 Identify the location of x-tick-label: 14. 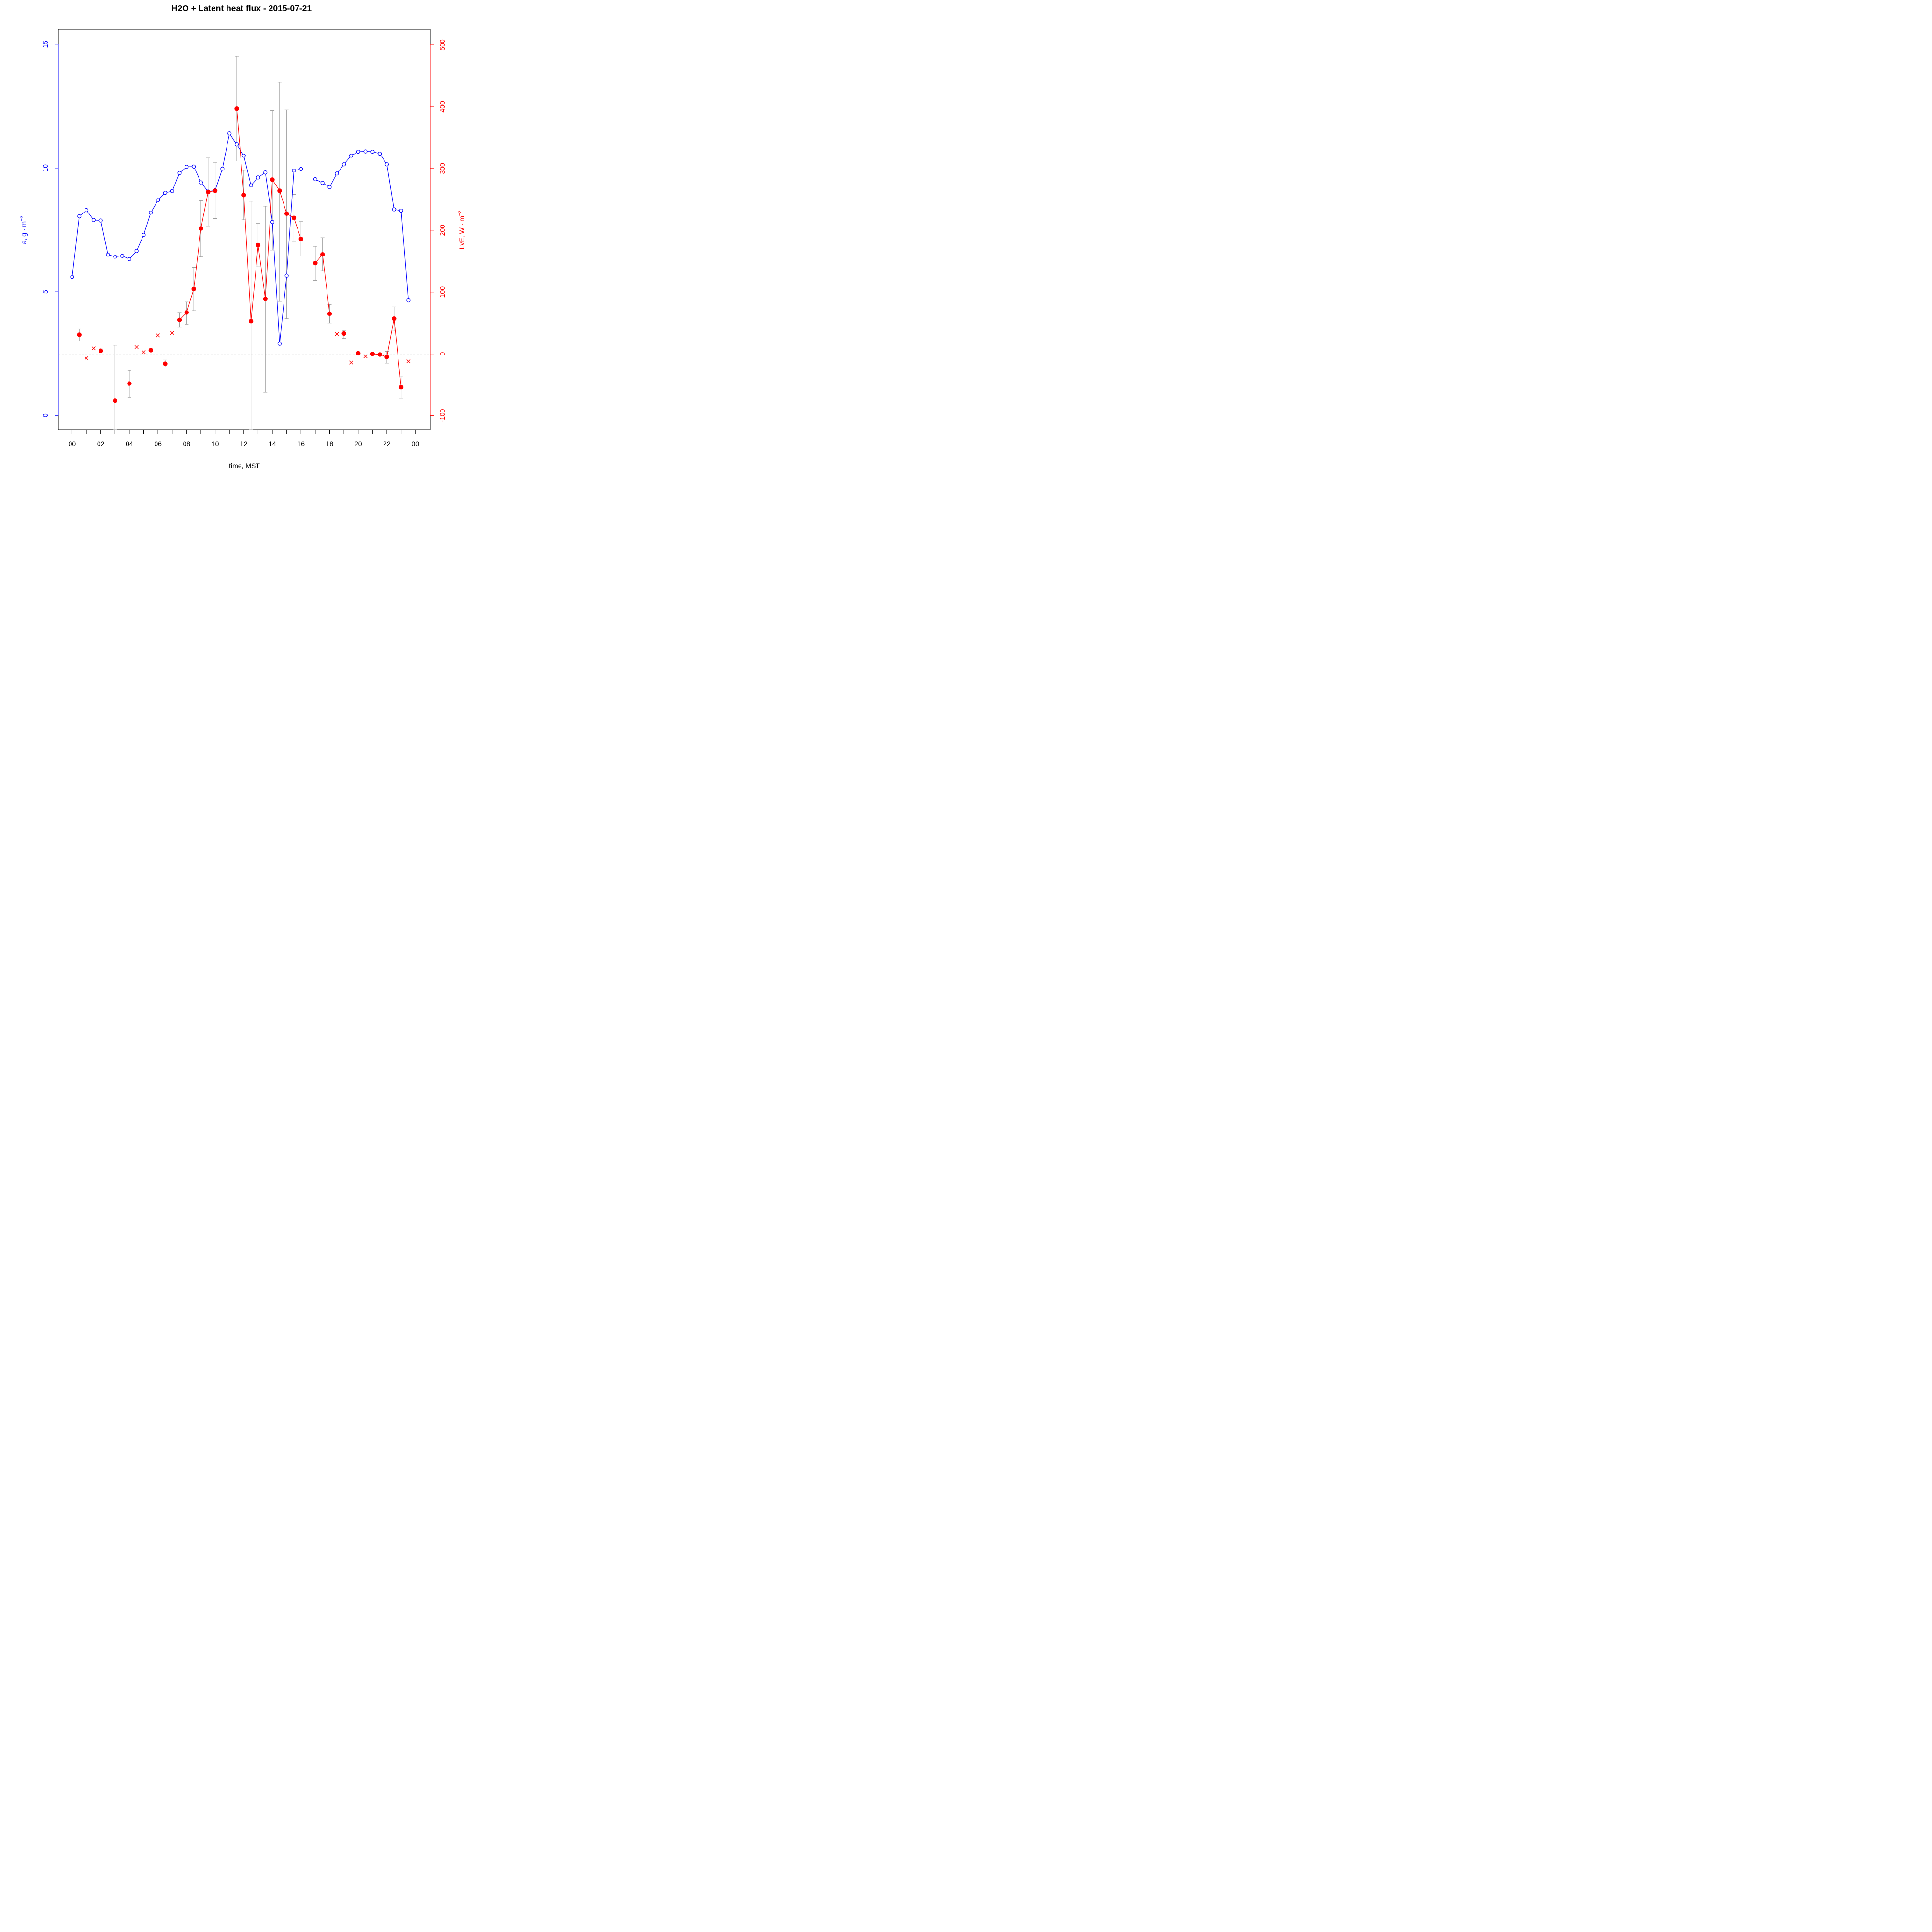
(272, 444).